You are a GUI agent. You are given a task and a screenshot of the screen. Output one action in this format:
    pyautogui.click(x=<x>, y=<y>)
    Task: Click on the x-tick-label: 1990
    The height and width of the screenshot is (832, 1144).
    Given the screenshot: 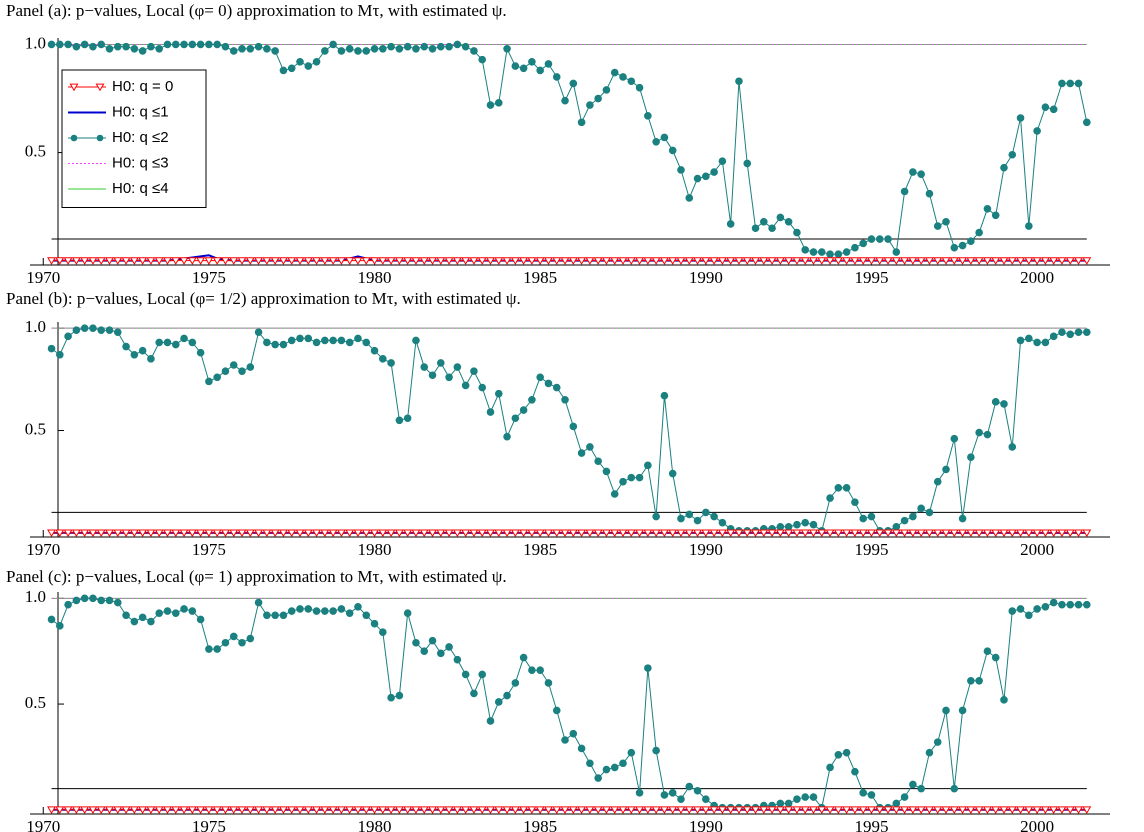 What is the action you would take?
    pyautogui.click(x=706, y=824)
    